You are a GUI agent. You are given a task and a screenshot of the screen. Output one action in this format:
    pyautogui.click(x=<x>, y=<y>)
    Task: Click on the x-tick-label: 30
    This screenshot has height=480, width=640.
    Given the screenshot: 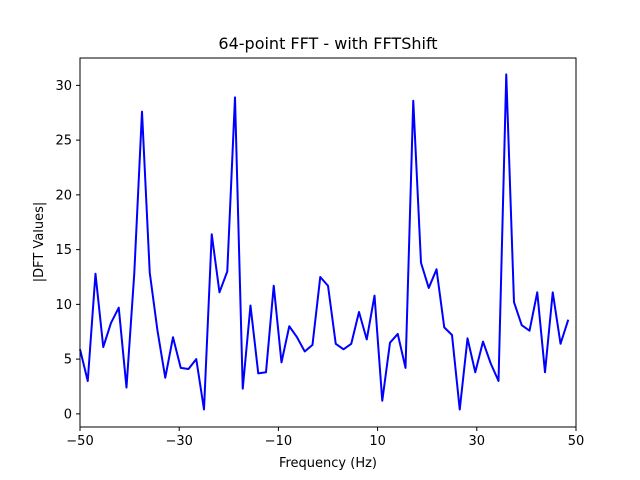 What is the action you would take?
    pyautogui.click(x=477, y=441)
    